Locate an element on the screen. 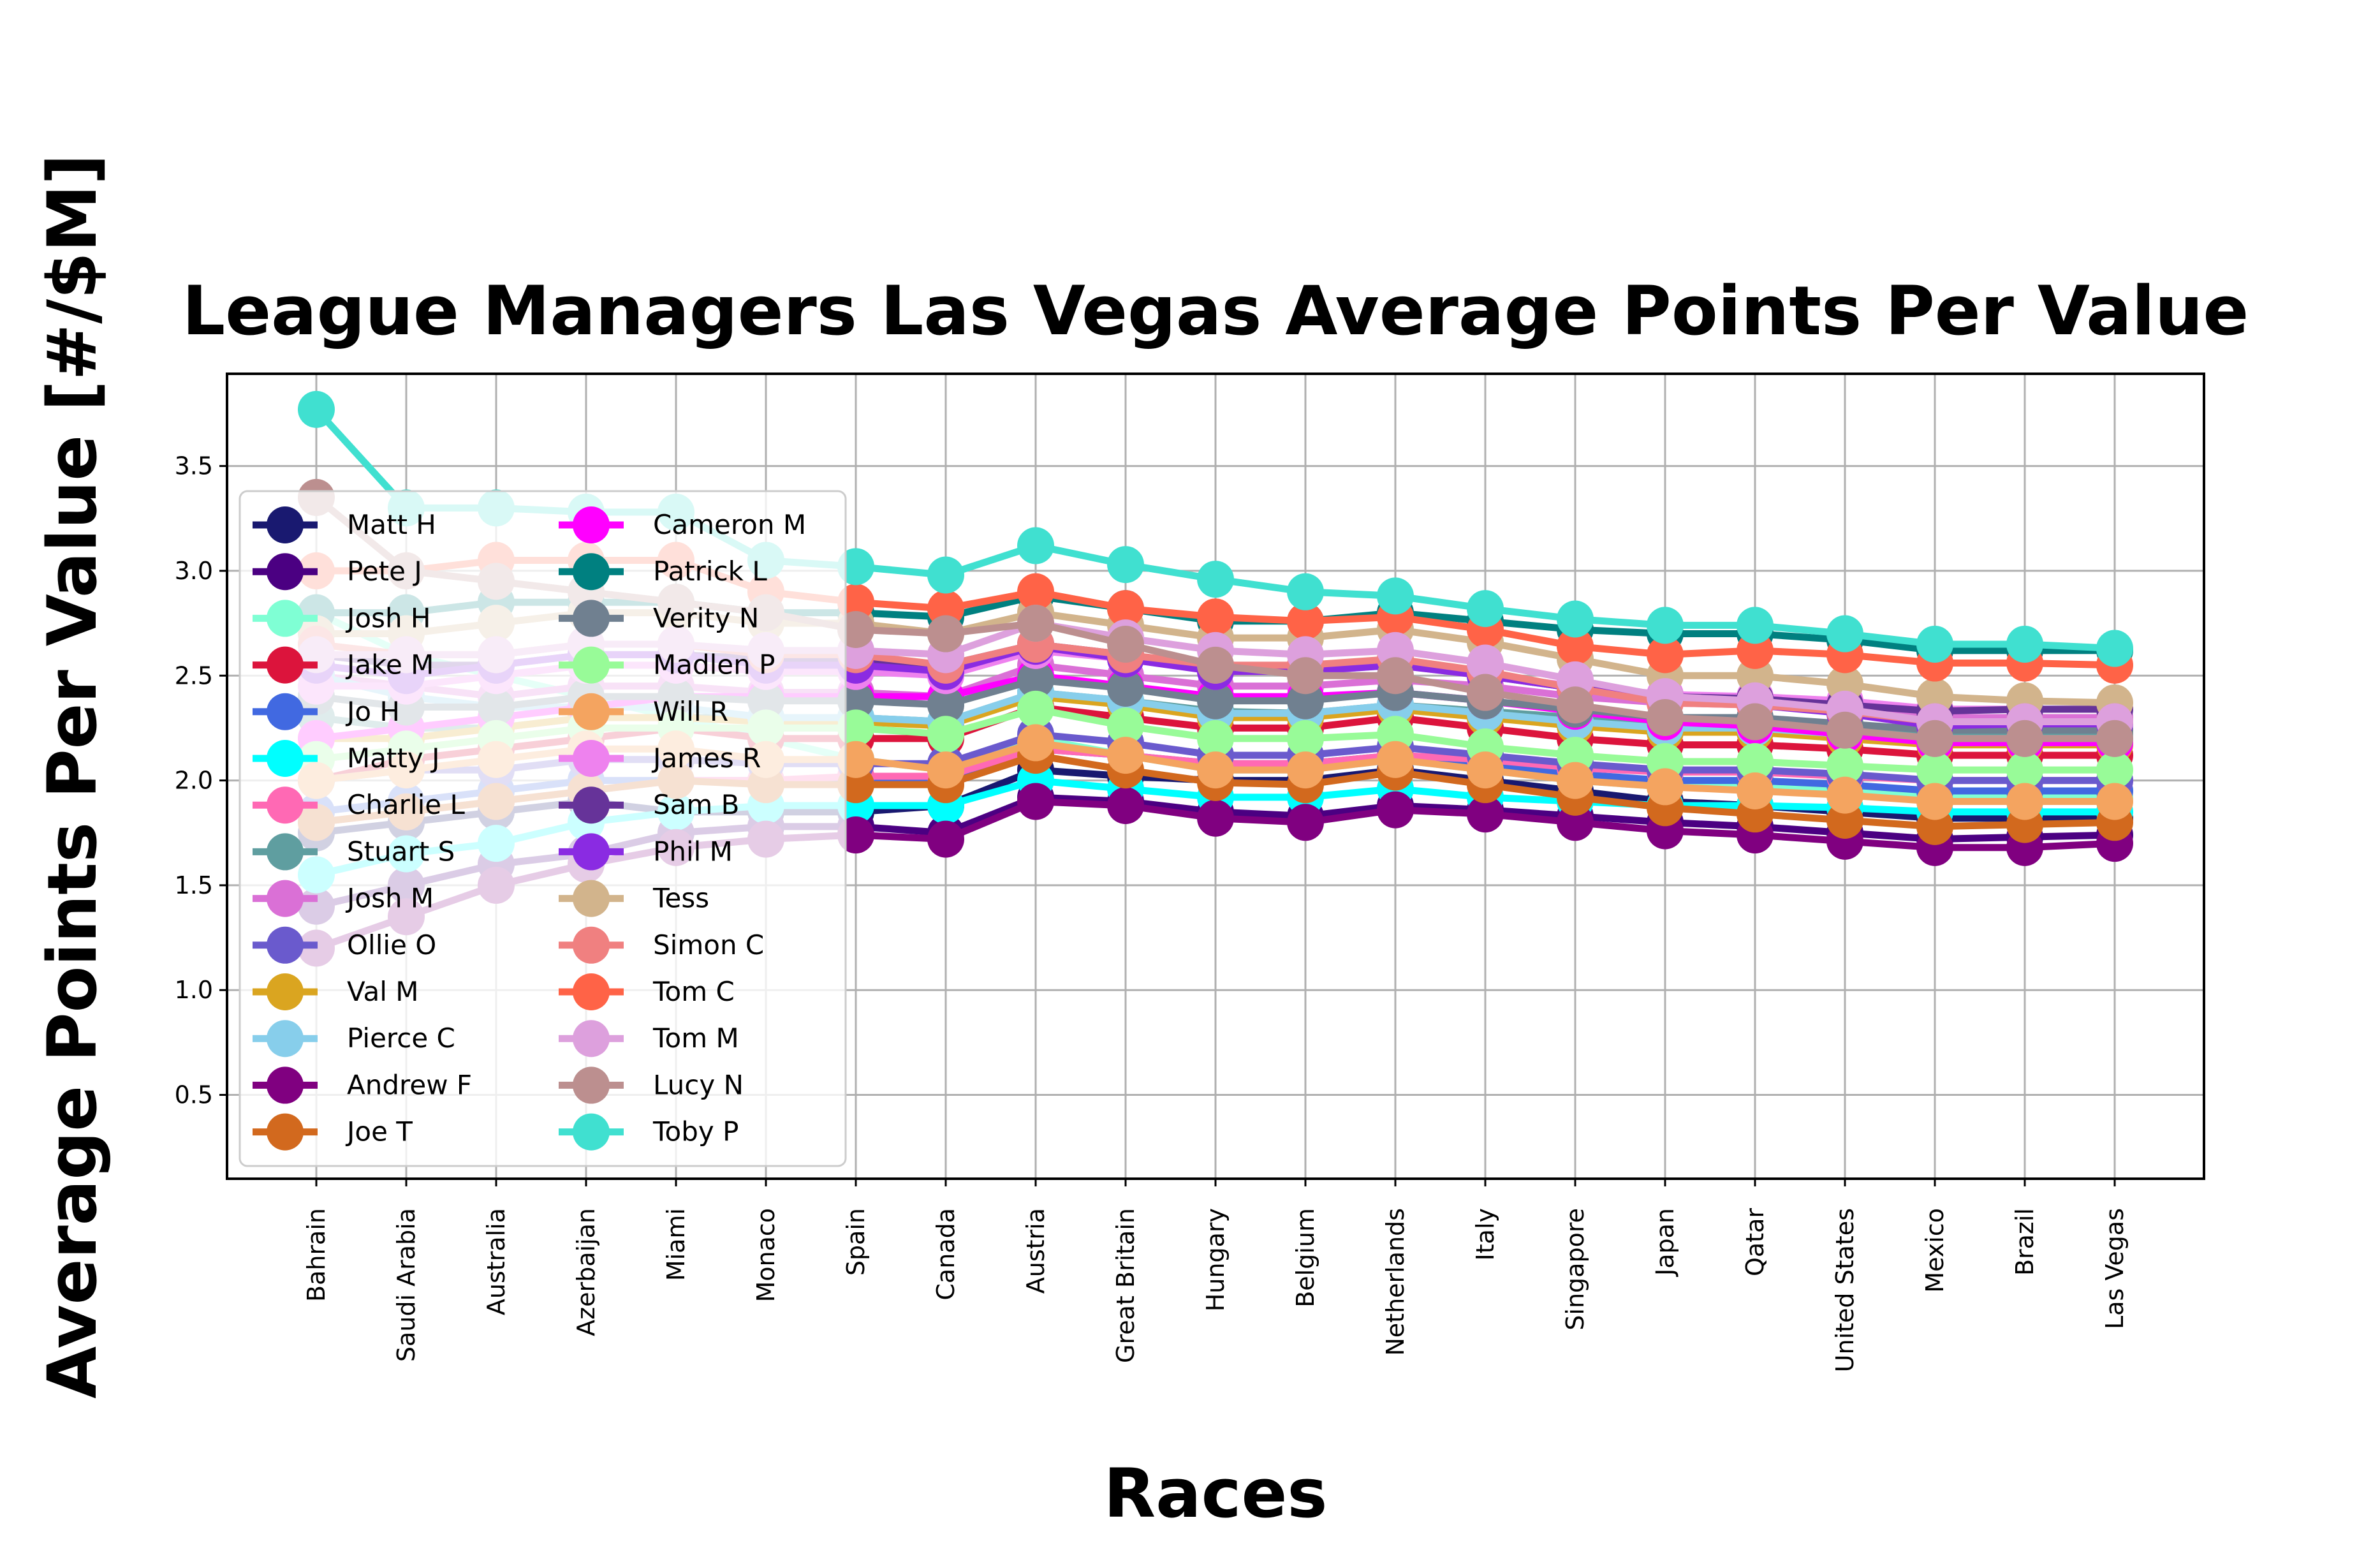 The width and height of the screenshot is (2380, 1564). legend-label: Verity N is located at coordinates (706, 617).